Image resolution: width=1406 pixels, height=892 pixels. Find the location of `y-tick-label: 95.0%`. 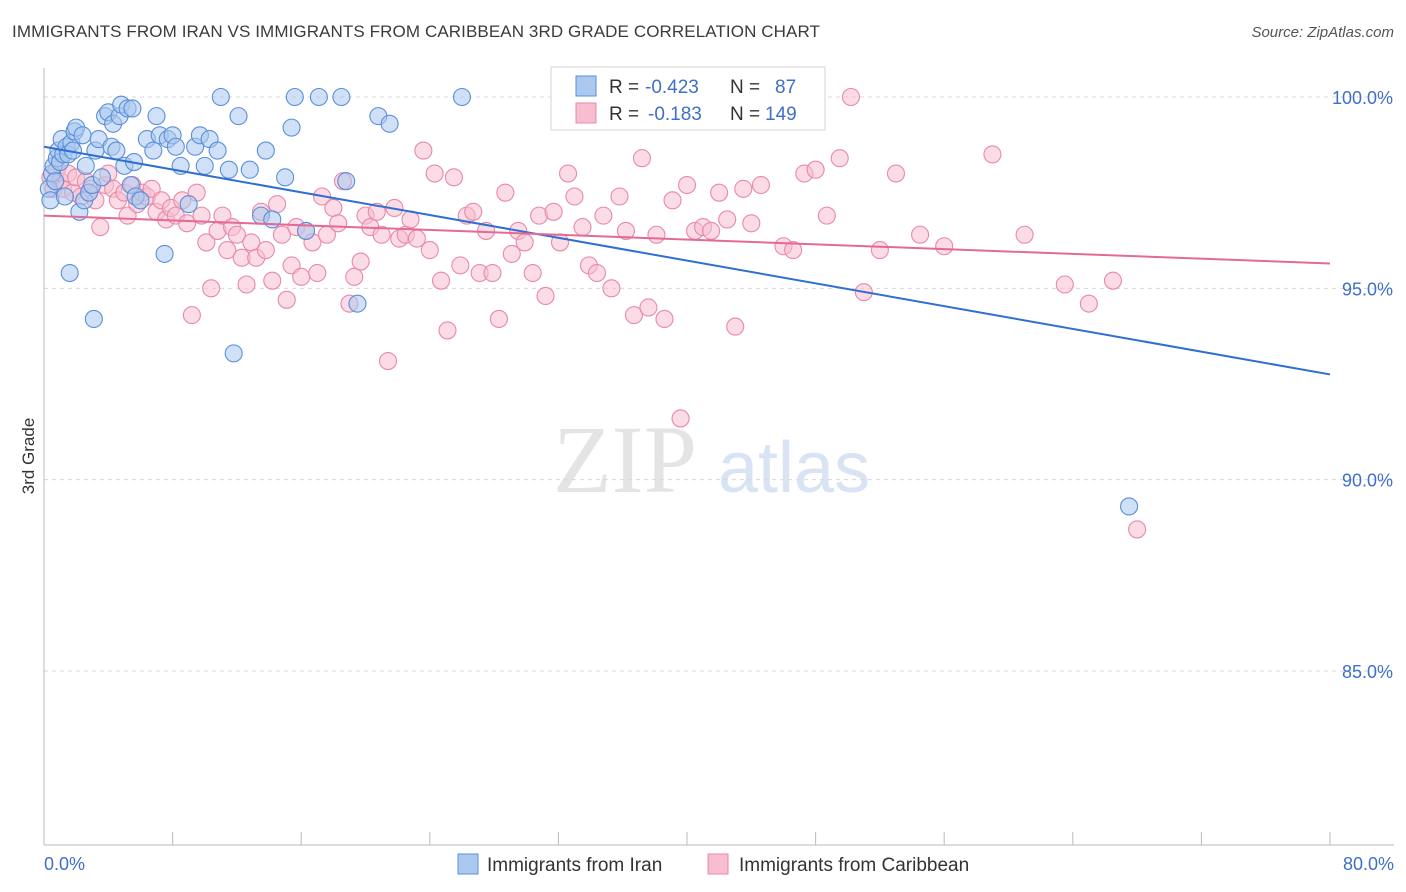

y-tick-label: 95.0% is located at coordinates (1367, 289).